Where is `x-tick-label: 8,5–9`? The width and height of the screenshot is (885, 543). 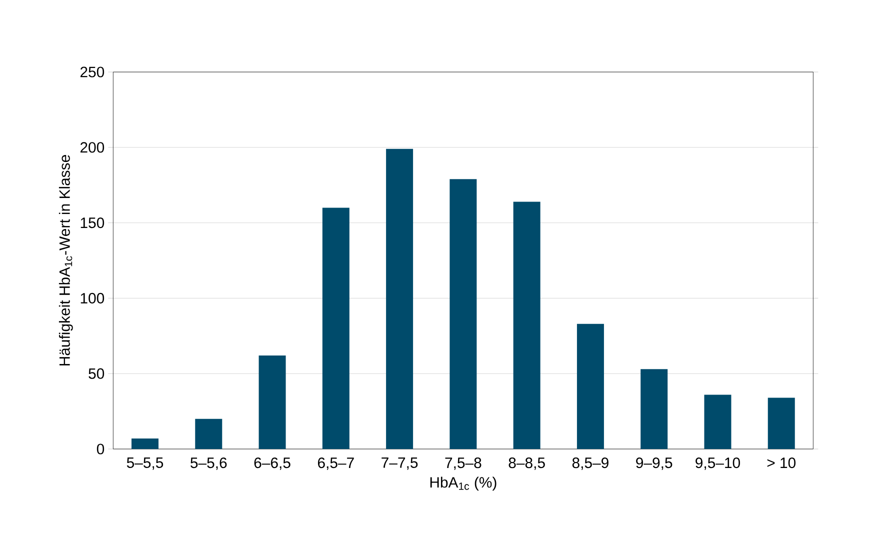
x-tick-label: 8,5–9 is located at coordinates (590, 464).